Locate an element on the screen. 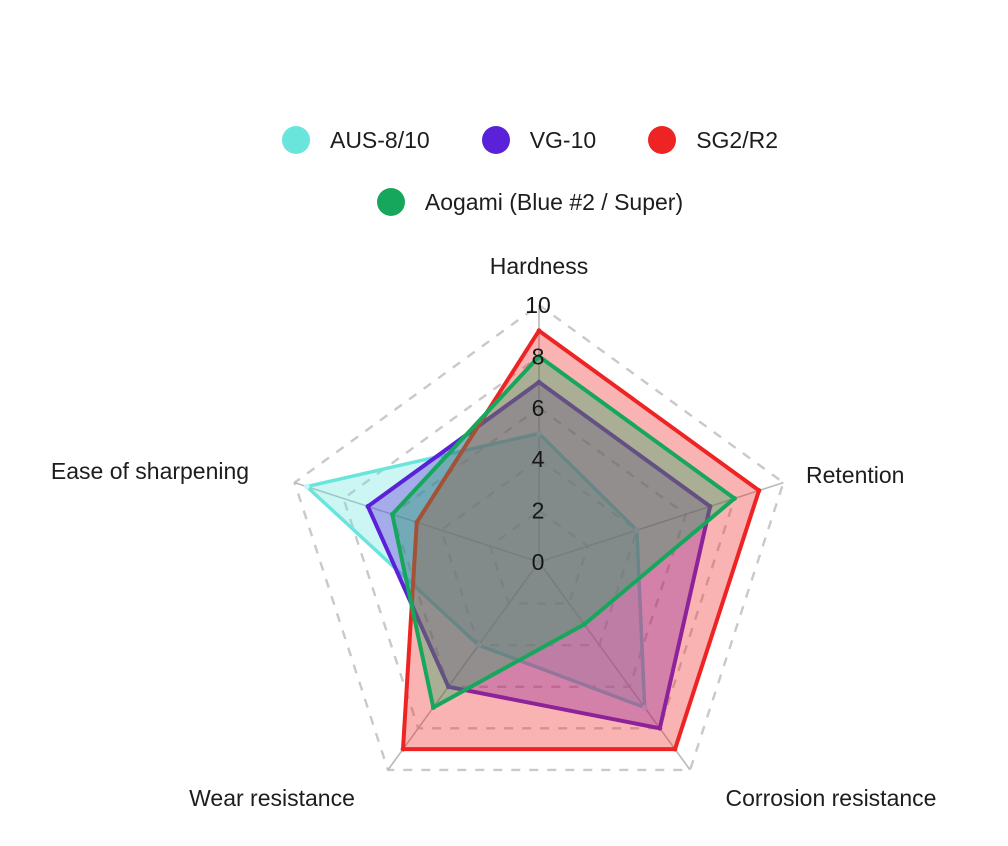 This screenshot has width=1008, height=846. legend-item-aogami: Aogami (Blue #2 / Super) is located at coordinates (530, 202).